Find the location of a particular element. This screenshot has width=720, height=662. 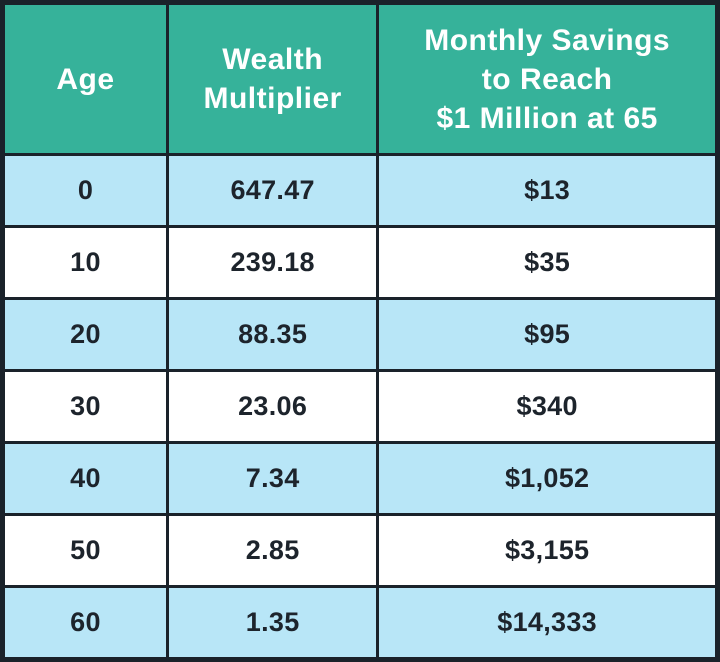

age-cell: 0 is located at coordinates (85, 190).